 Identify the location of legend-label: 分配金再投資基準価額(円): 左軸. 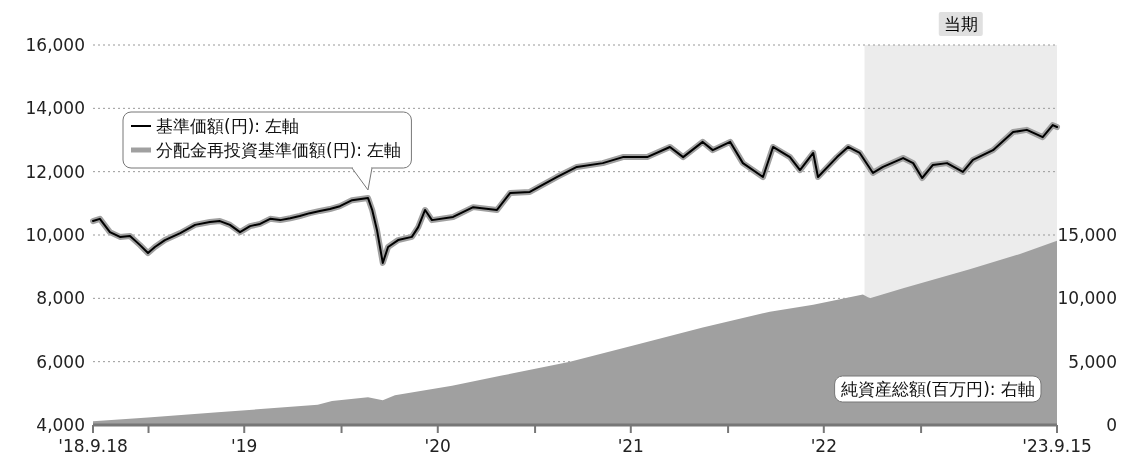
(279, 150).